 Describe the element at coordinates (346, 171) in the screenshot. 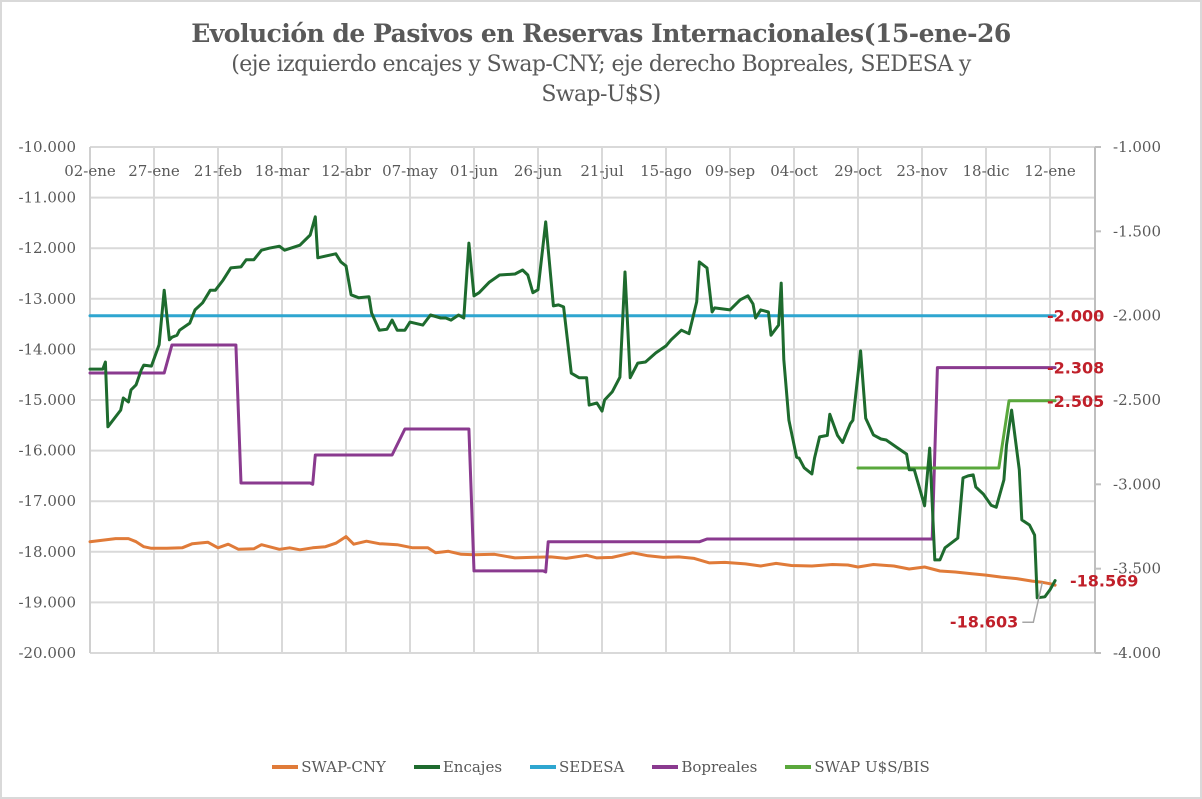

I see `x-tick-label: 12-abr` at that location.